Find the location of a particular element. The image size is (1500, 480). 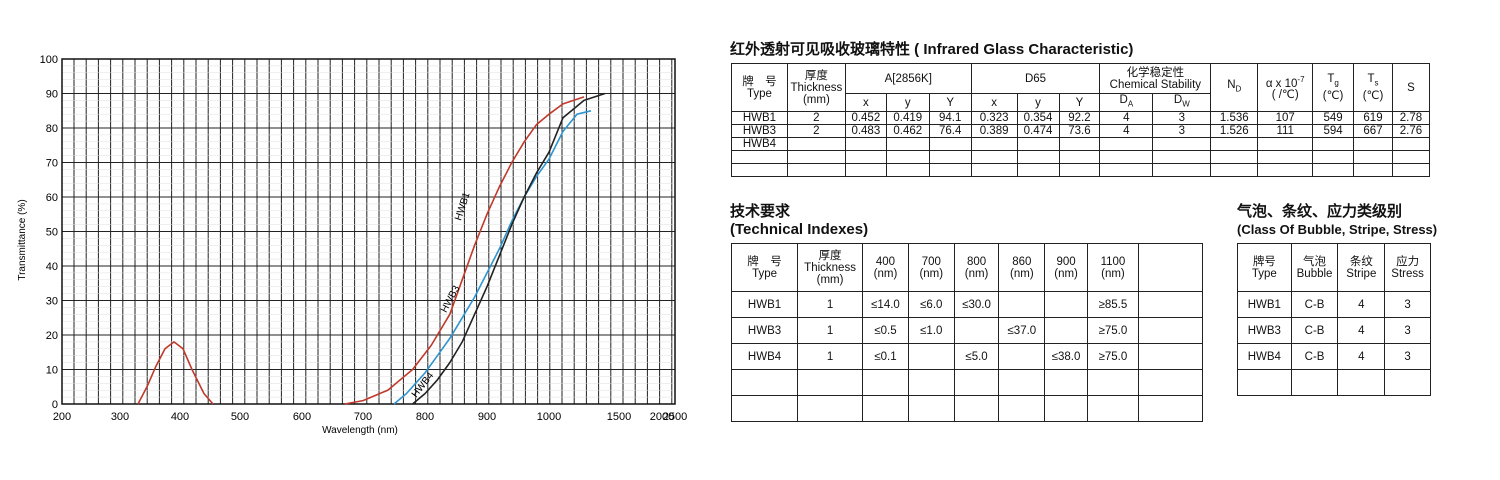

tech-cell-thick: 1 is located at coordinates (830, 330).